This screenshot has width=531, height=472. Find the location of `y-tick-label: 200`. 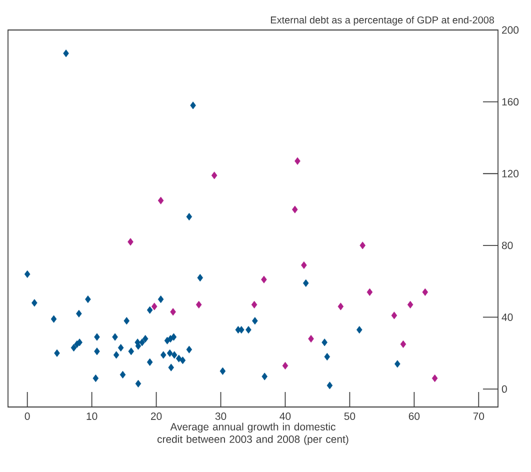

y-tick-label: 200 is located at coordinates (510, 30).